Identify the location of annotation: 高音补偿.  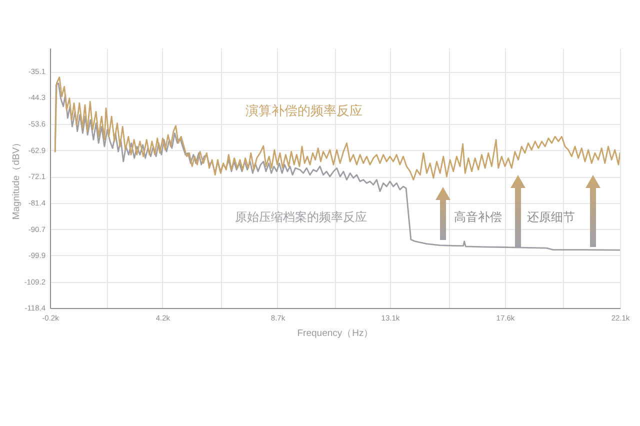
(478, 217).